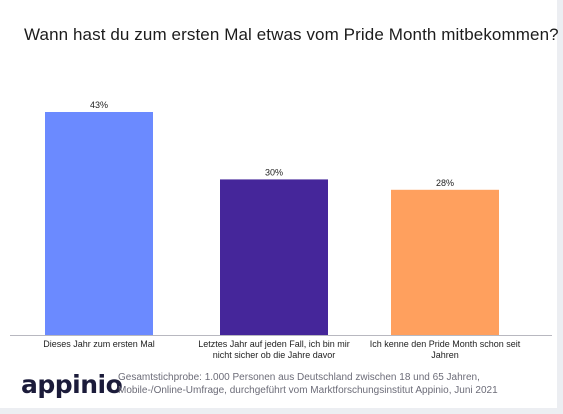 Image resolution: width=563 pixels, height=414 pixels. What do you see at coordinates (445, 183) in the screenshot?
I see `data-label-3: 28%` at bounding box center [445, 183].